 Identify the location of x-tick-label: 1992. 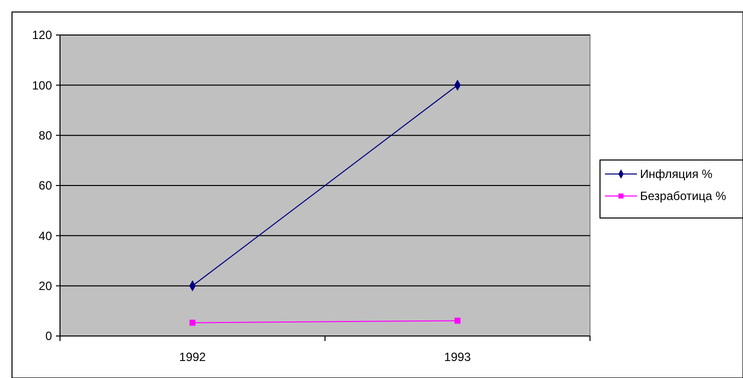
(192, 357).